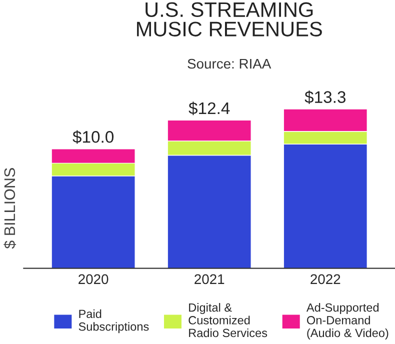  What do you see at coordinates (228, 320) in the screenshot?
I see `legend-label: Digital & Customized Radio Services` at bounding box center [228, 320].